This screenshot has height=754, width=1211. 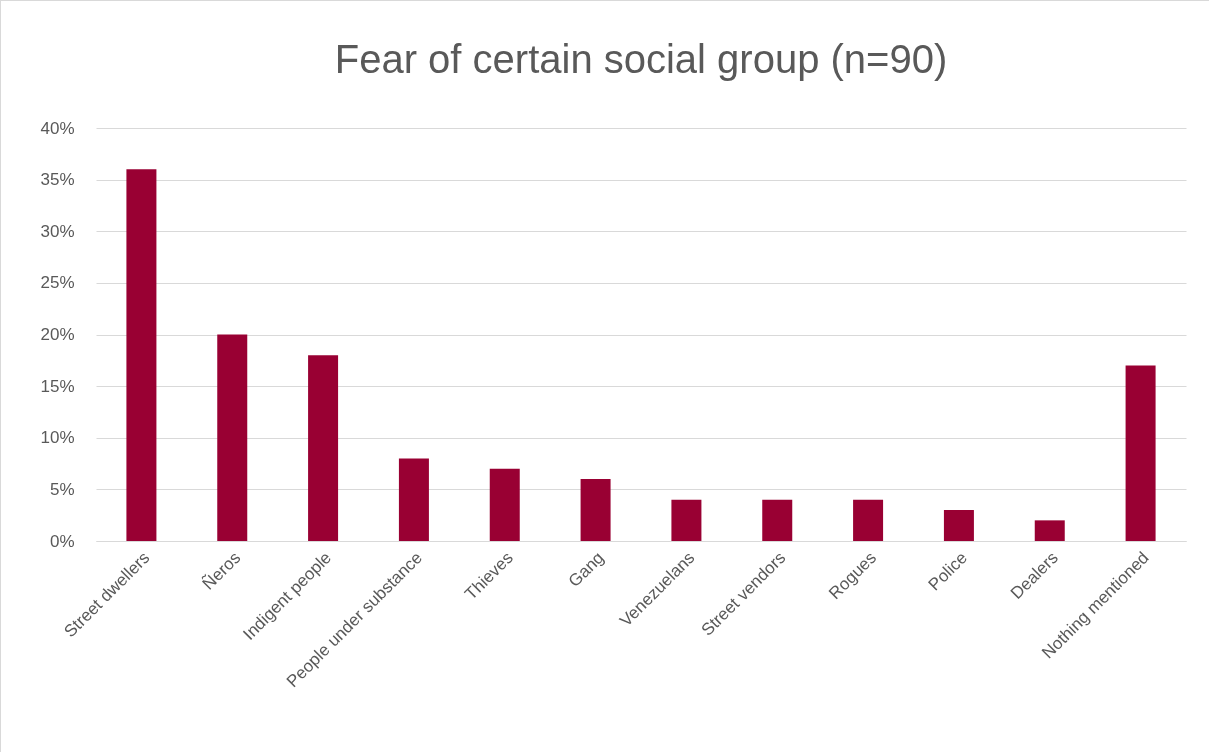 I want to click on chart-title: Fear of certain social group (n=90), so click(x=641, y=59).